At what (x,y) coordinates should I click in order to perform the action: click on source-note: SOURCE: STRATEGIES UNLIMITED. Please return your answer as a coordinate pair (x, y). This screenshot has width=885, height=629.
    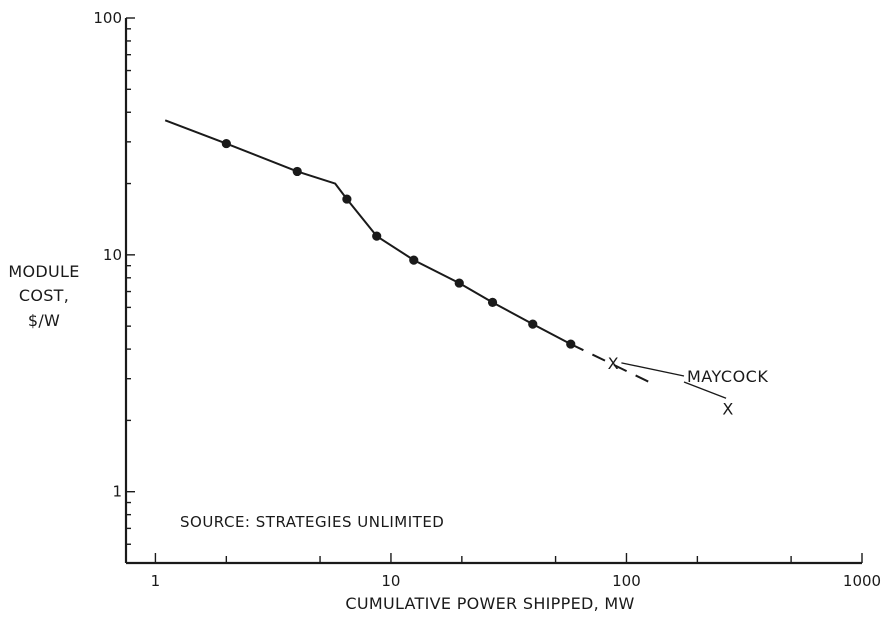
    Looking at the image, I should click on (312, 522).